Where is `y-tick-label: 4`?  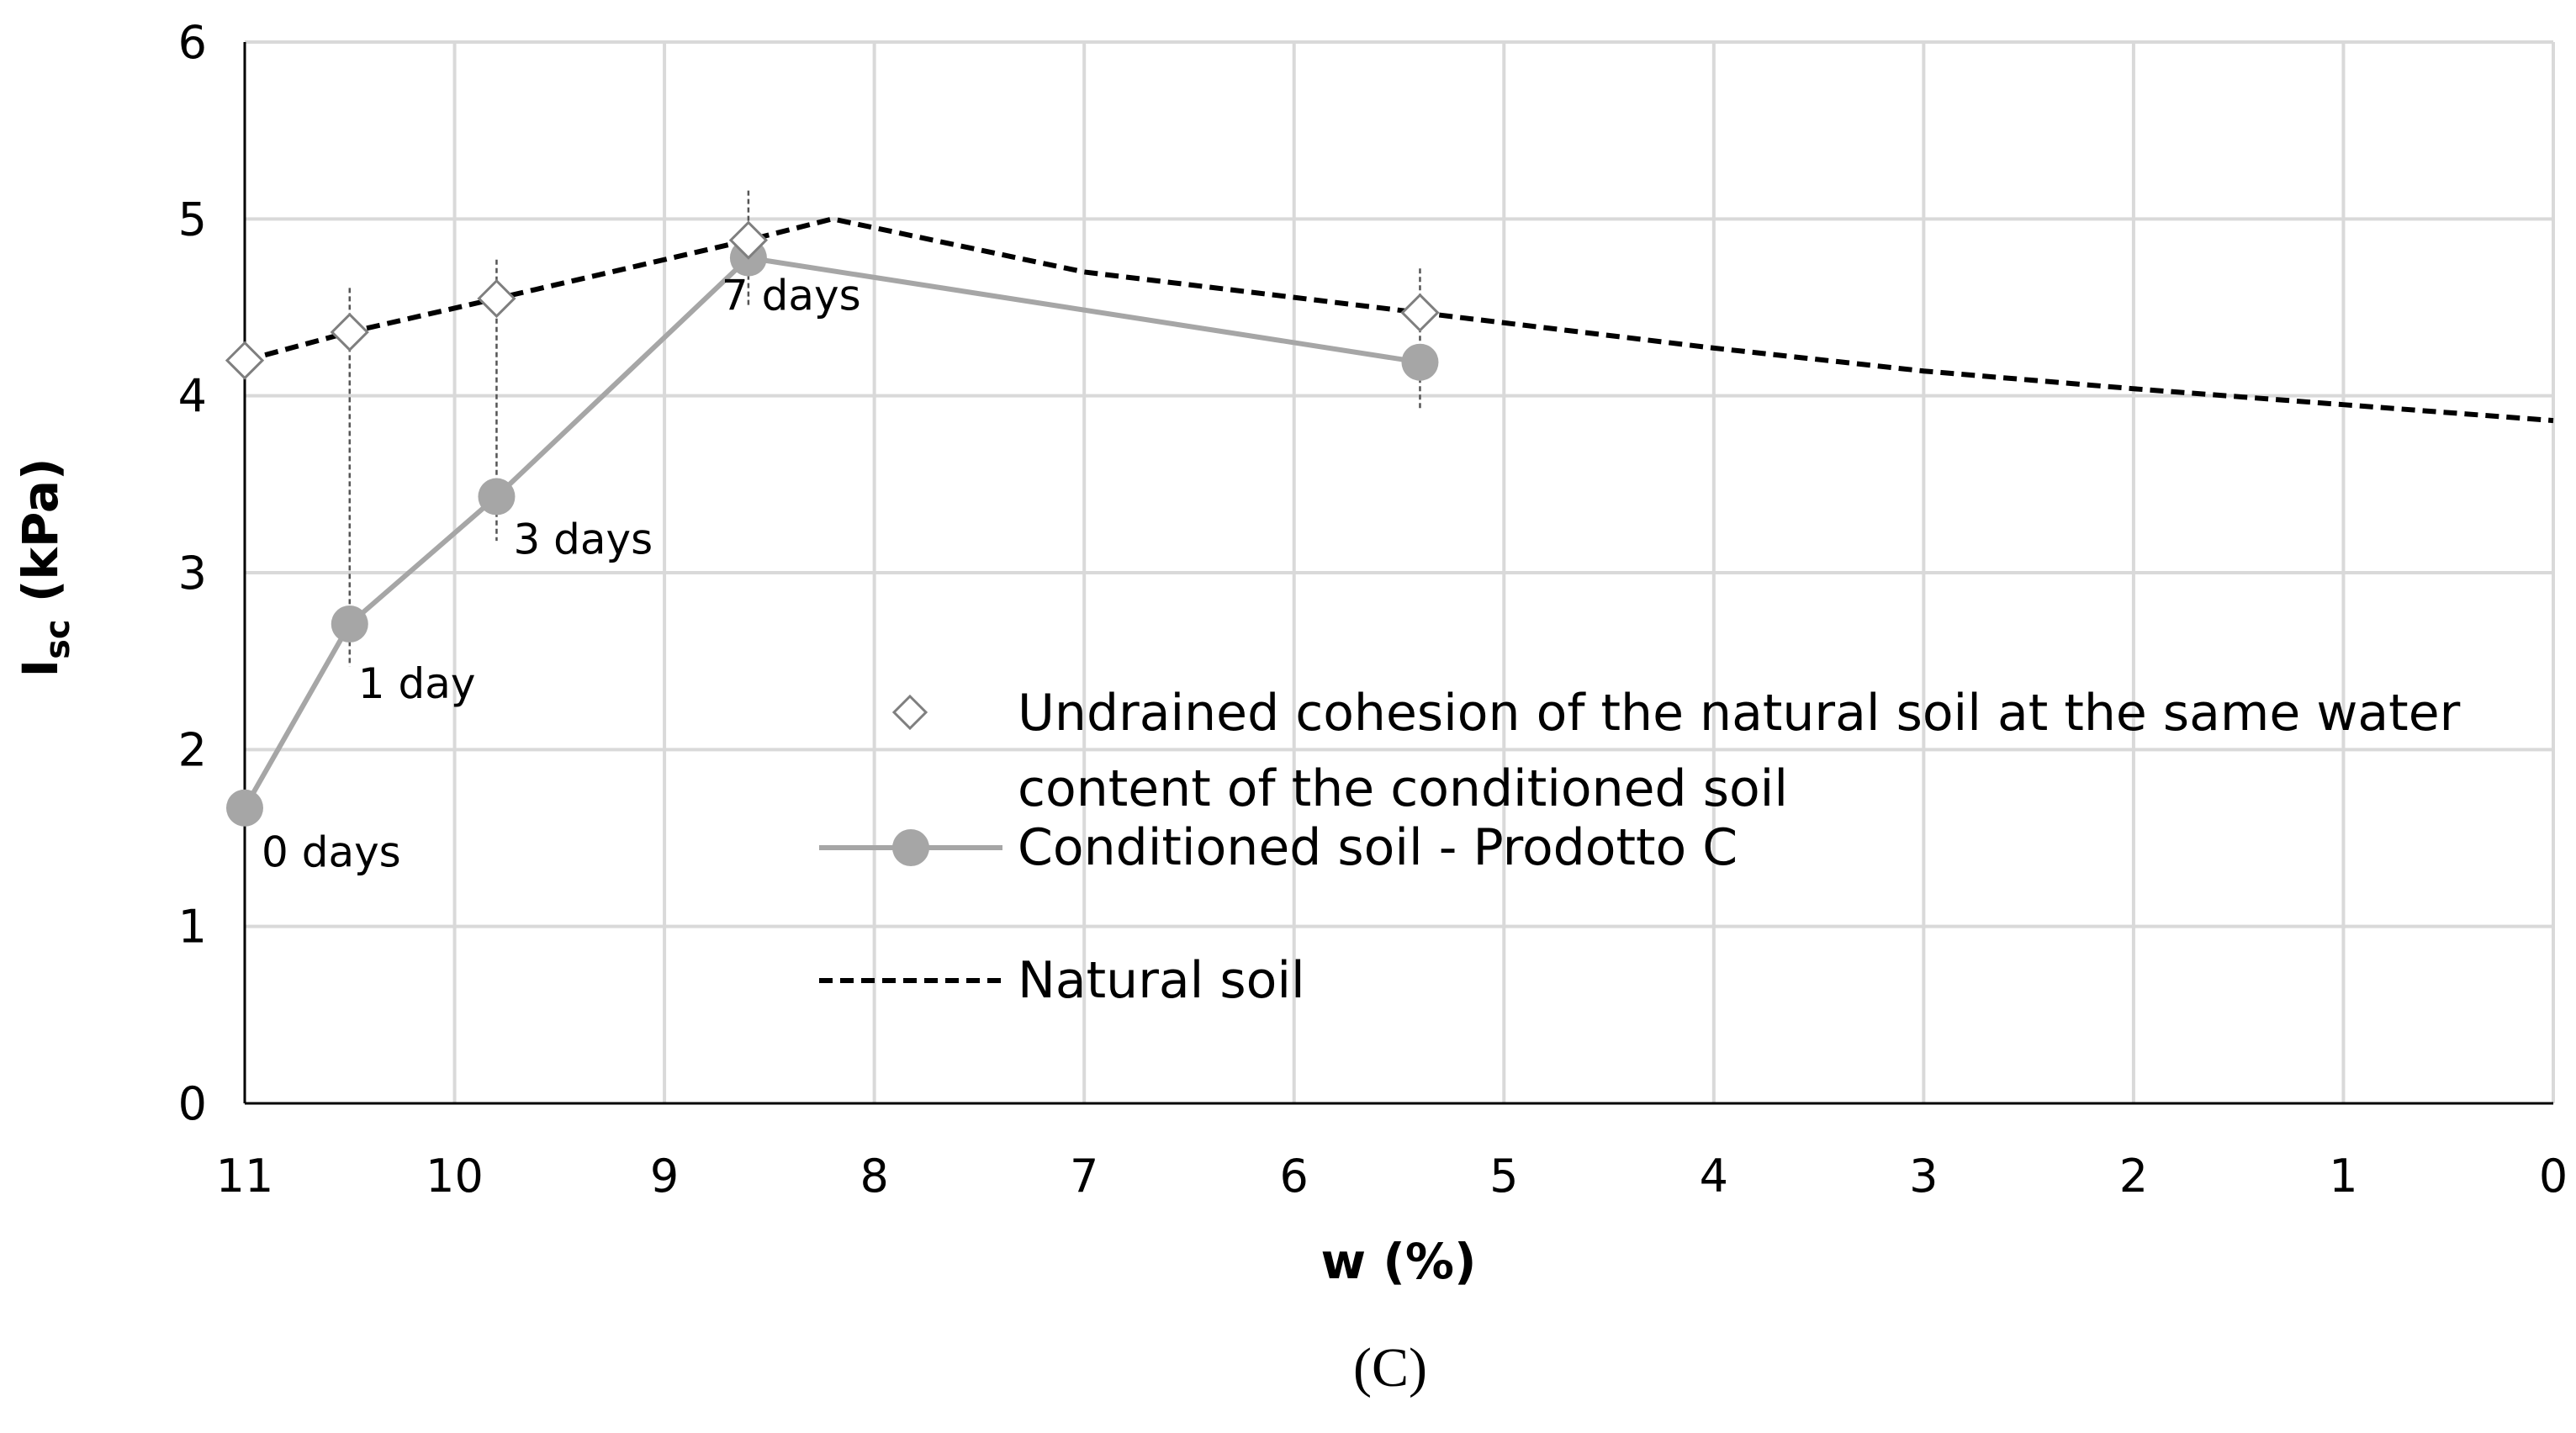 y-tick-label: 4 is located at coordinates (192, 397).